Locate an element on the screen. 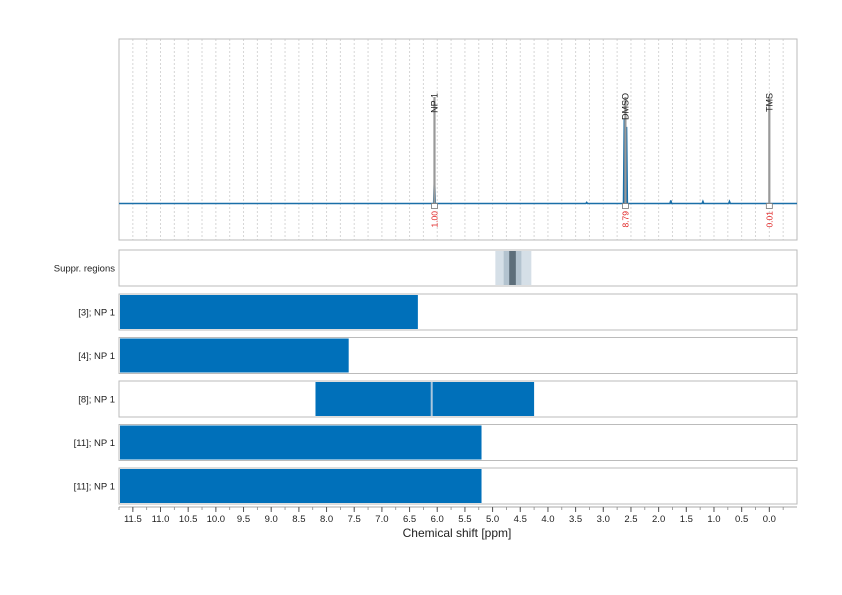 The image size is (842, 595). peak-integral-value: 8.79 is located at coordinates (625, 219).